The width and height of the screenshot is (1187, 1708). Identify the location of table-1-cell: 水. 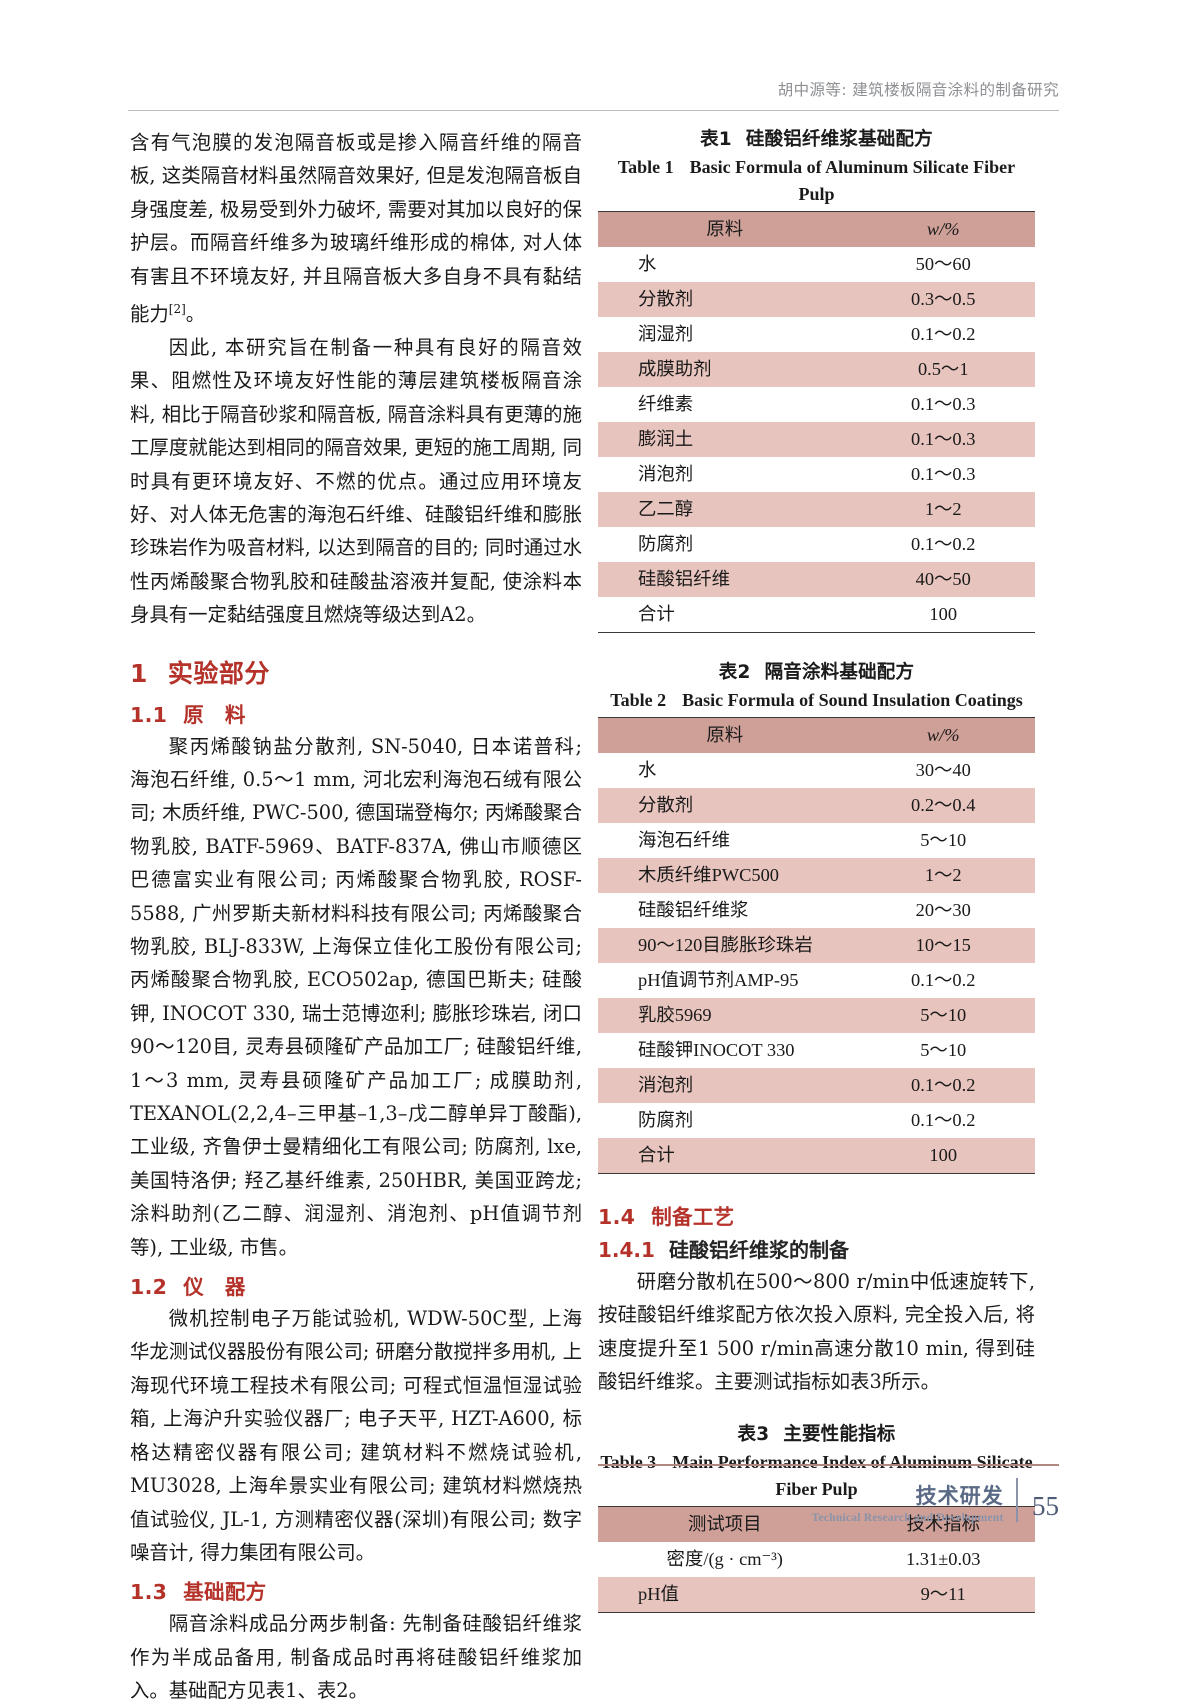
(647, 264).